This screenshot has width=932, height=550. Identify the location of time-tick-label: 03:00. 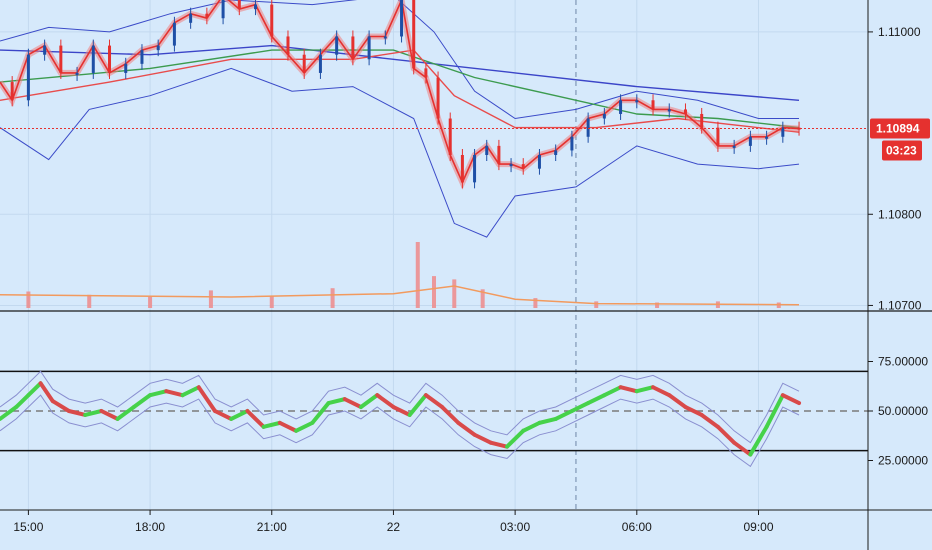
(515, 527).